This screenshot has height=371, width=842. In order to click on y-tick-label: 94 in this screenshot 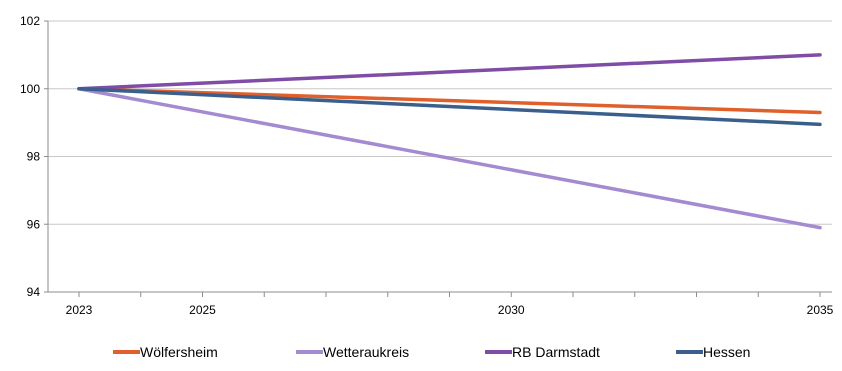, I will do `click(34, 292)`.